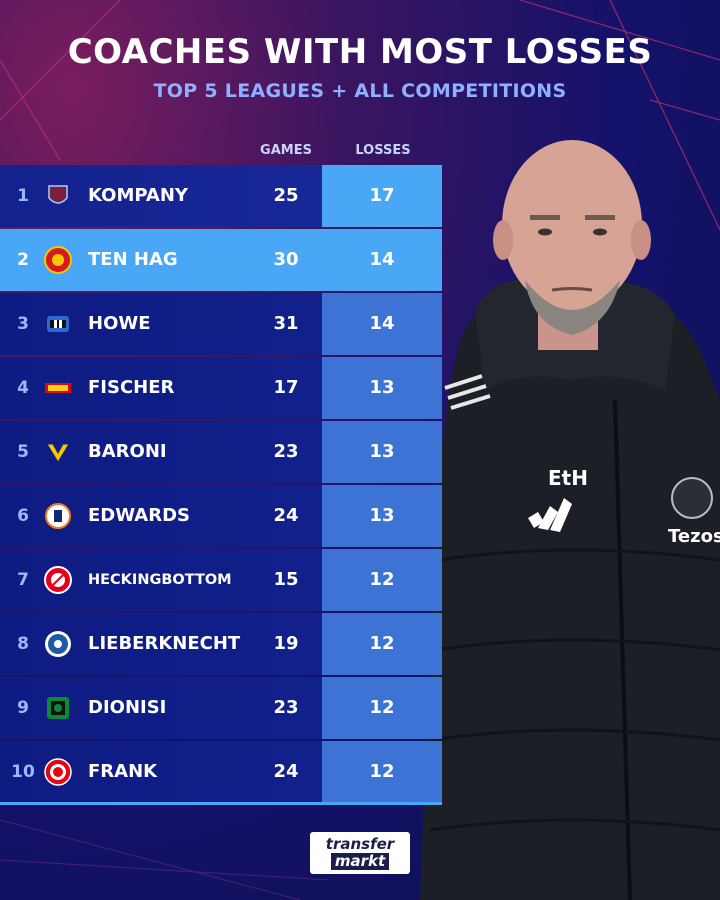 This screenshot has width=720, height=900. I want to click on verona-crest-icon, so click(58, 452).